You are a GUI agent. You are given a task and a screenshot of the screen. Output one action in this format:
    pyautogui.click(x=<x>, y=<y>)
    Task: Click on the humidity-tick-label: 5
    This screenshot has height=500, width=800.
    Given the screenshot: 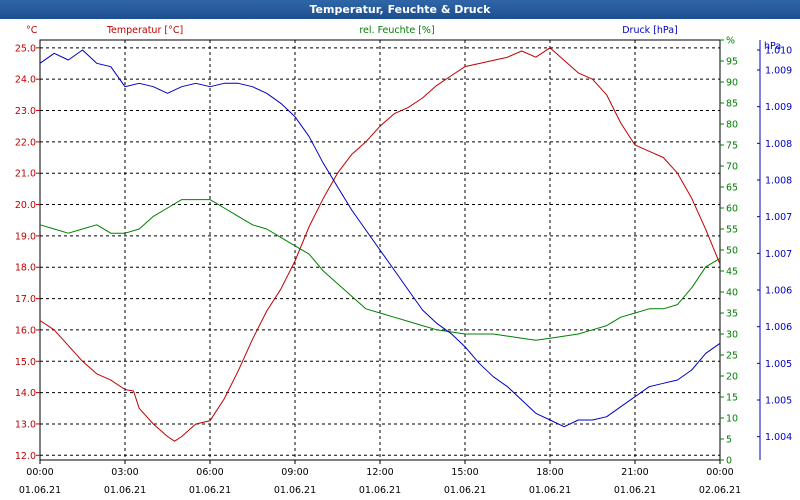 What is the action you would take?
    pyautogui.click(x=729, y=440)
    